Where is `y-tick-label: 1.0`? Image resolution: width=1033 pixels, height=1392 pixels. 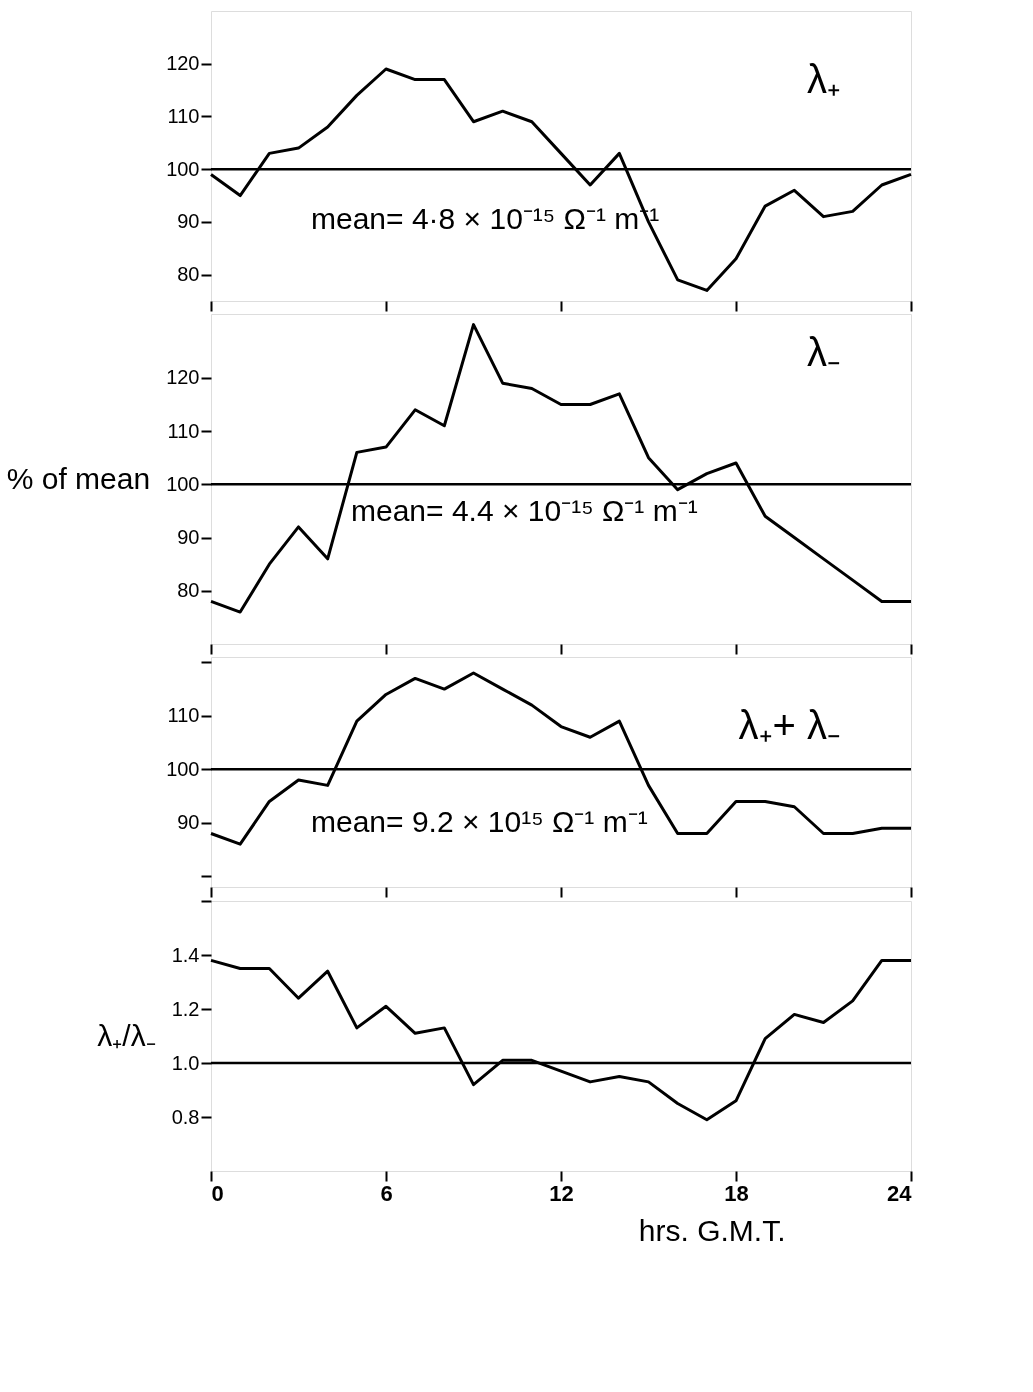
y-tick-label: 1.0 is located at coordinates (185, 1062).